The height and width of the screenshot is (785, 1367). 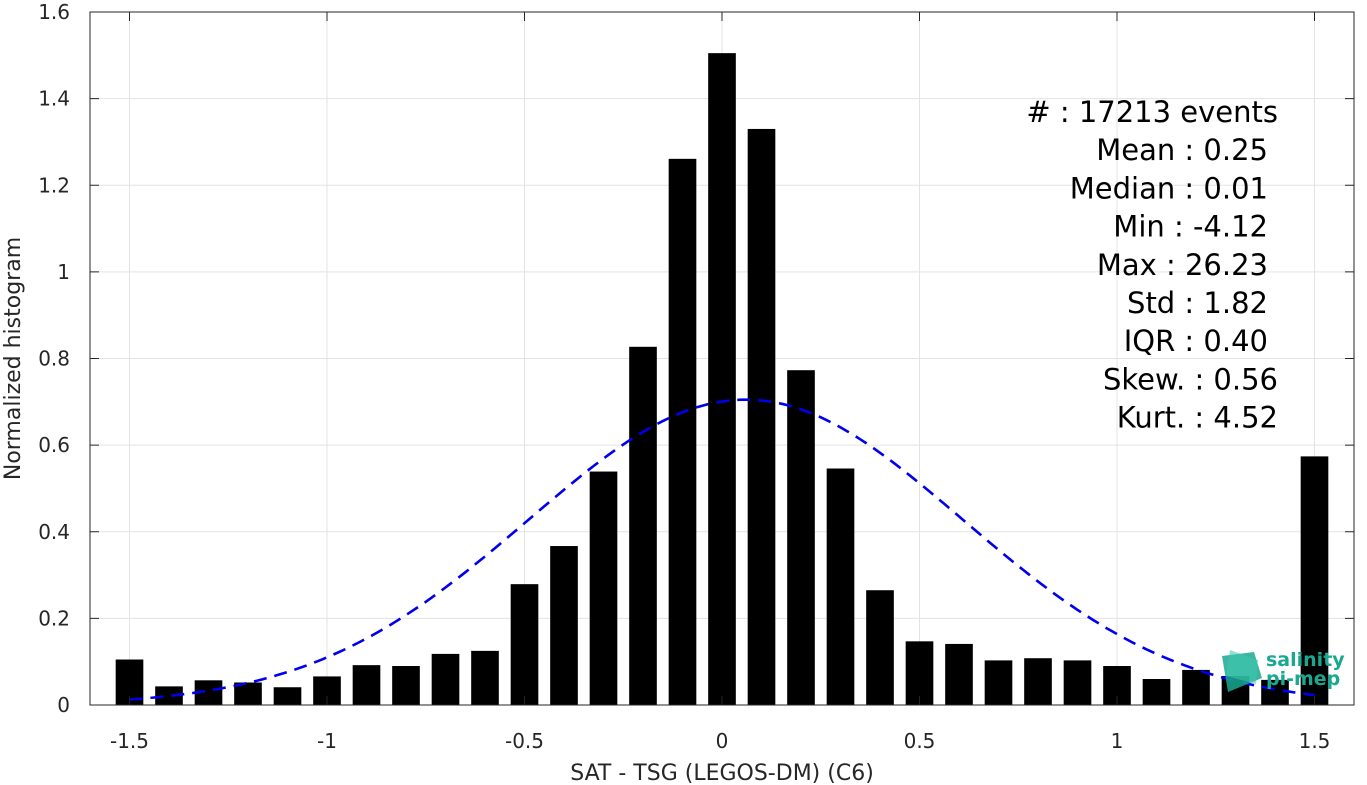 I want to click on y-tick-label-6: 1.2, so click(x=54, y=185).